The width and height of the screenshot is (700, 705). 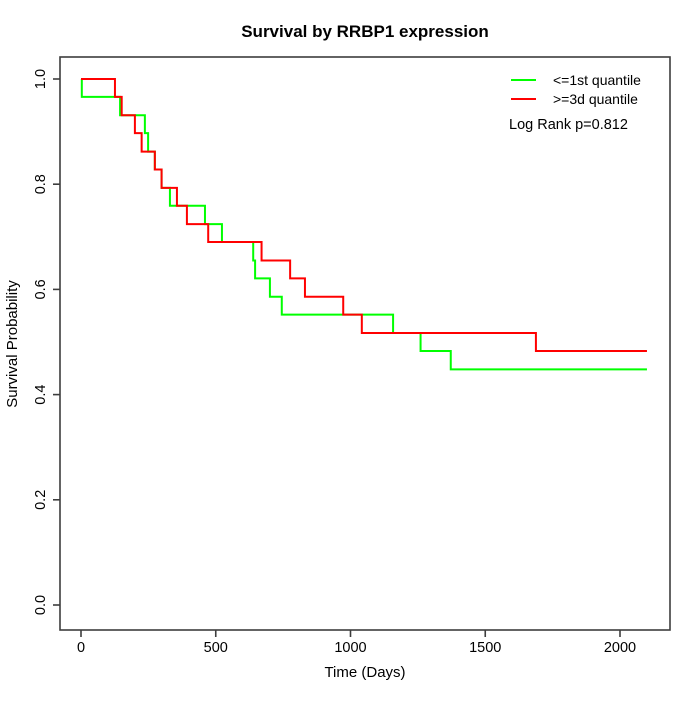 What do you see at coordinates (216, 648) in the screenshot?
I see `x-tick-label: 500` at bounding box center [216, 648].